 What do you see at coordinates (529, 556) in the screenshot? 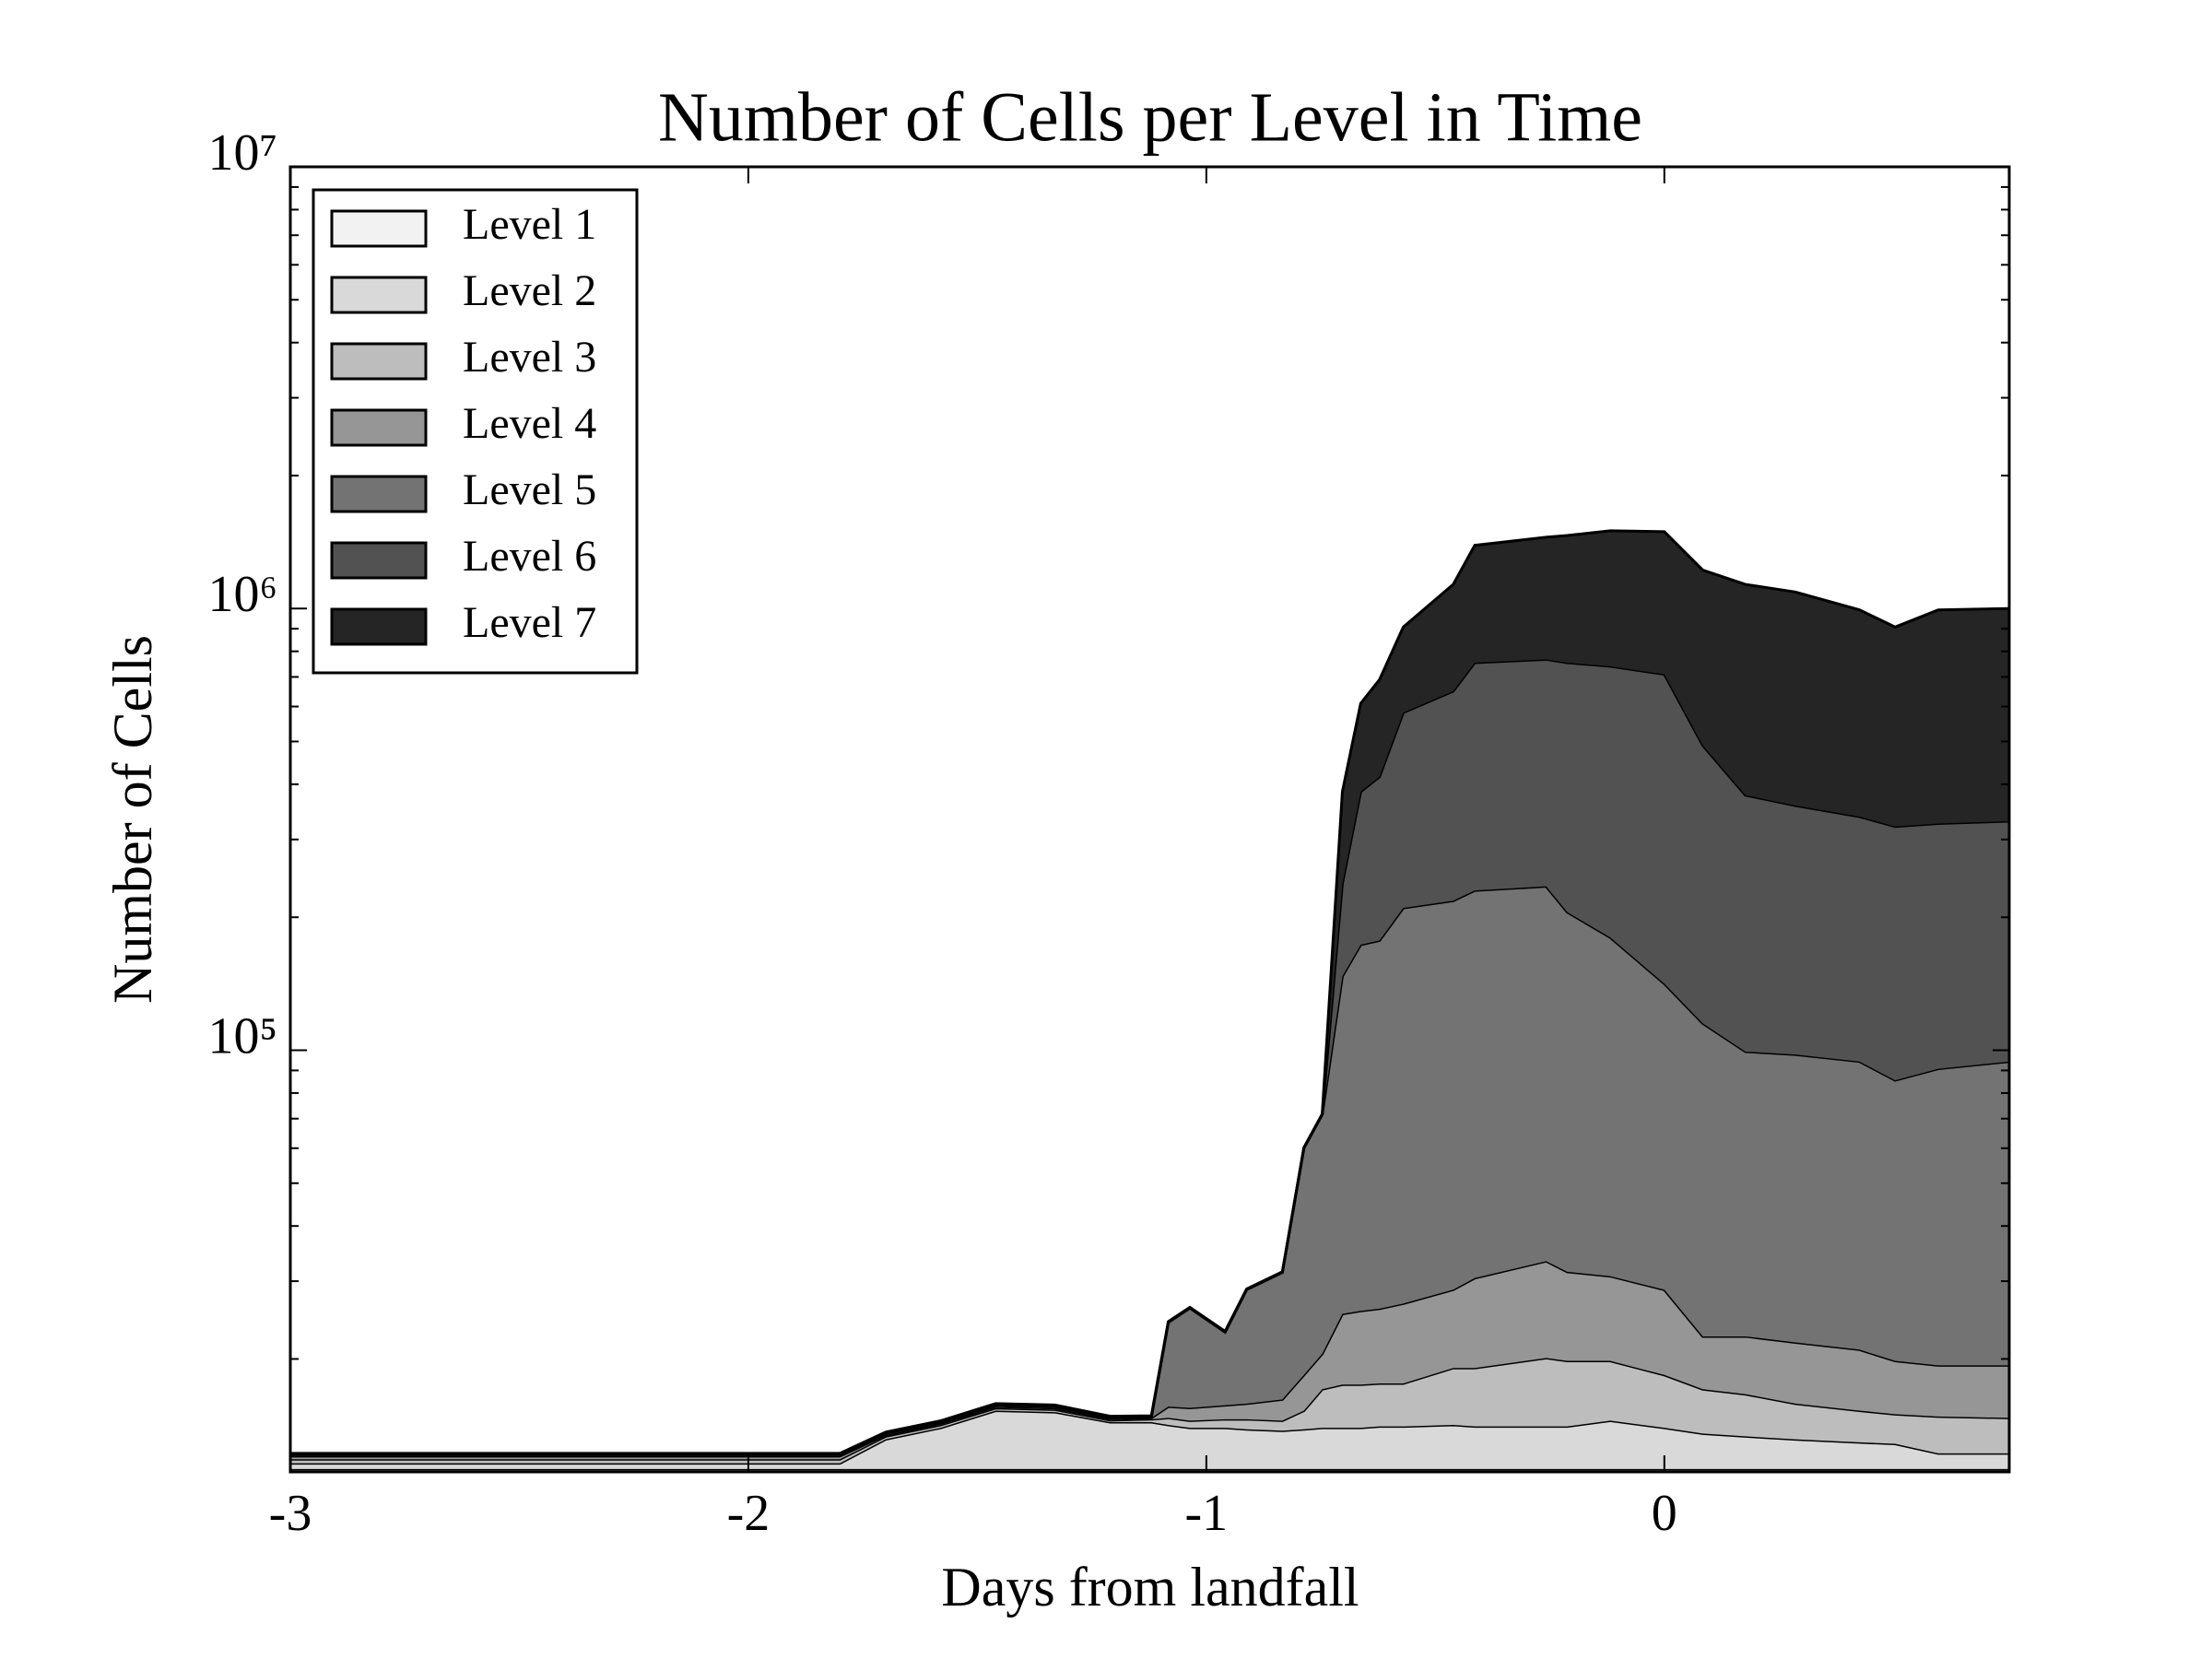
I see `legend-label: Level 6` at bounding box center [529, 556].